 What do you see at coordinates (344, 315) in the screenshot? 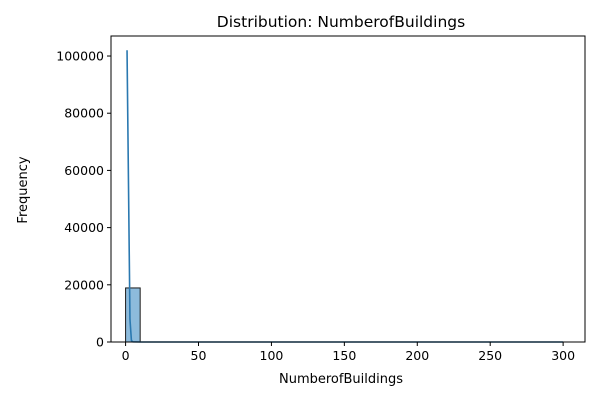
I see `histogram-bars` at bounding box center [344, 315].